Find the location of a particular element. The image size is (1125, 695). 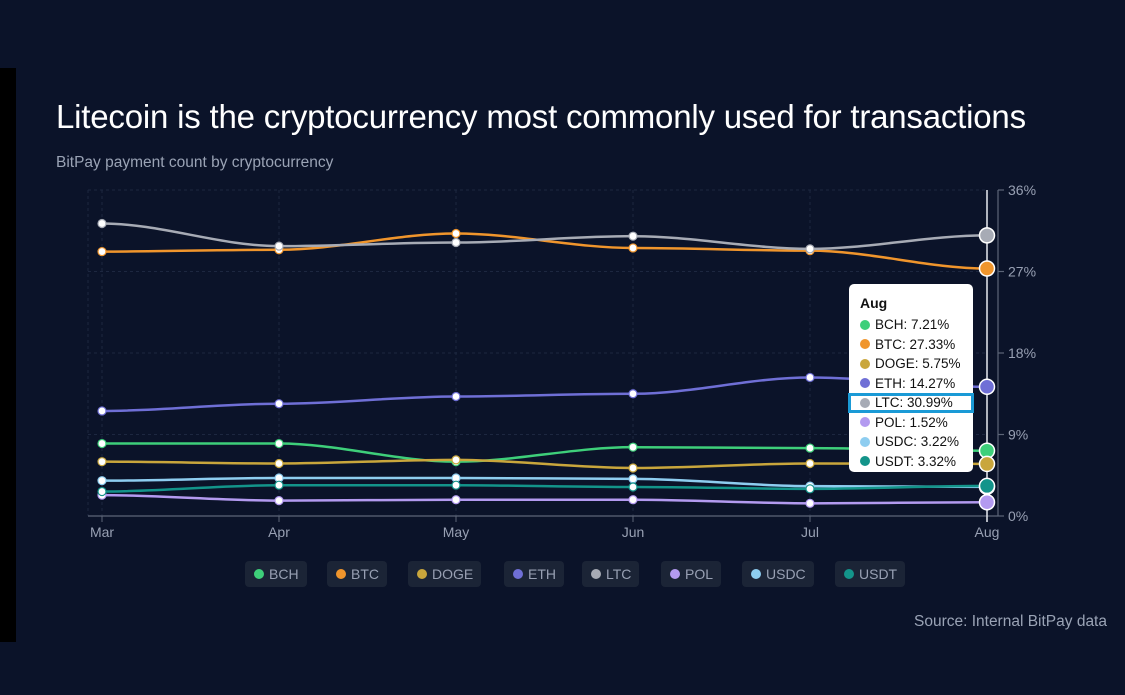

legend-item-bch: BCH is located at coordinates (276, 574).